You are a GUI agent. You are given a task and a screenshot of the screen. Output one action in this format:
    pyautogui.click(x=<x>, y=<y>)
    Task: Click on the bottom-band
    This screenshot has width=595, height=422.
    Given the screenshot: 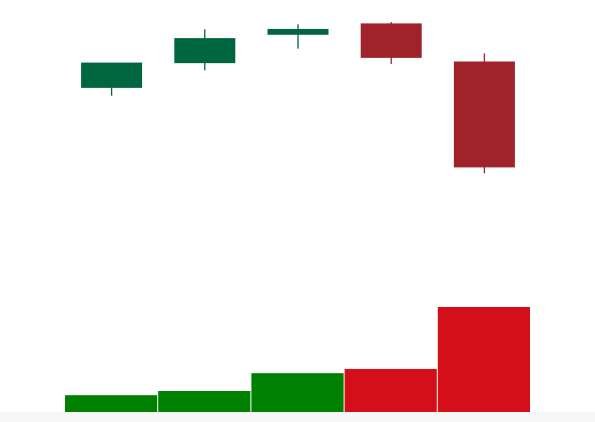 What is the action you would take?
    pyautogui.click(x=297, y=417)
    